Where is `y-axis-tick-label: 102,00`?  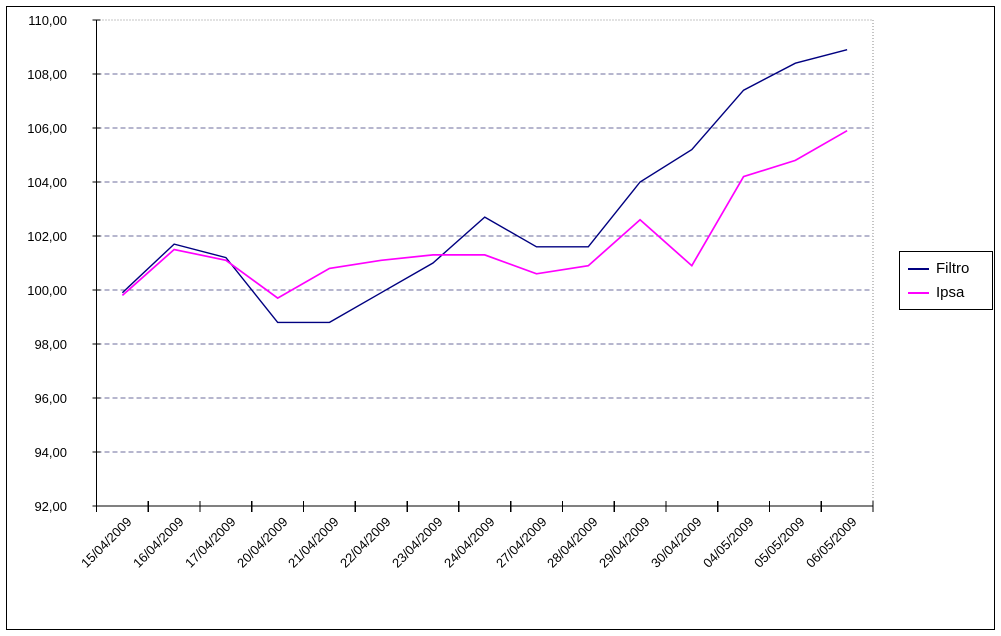 y-axis-tick-label: 102,00 is located at coordinates (47, 236).